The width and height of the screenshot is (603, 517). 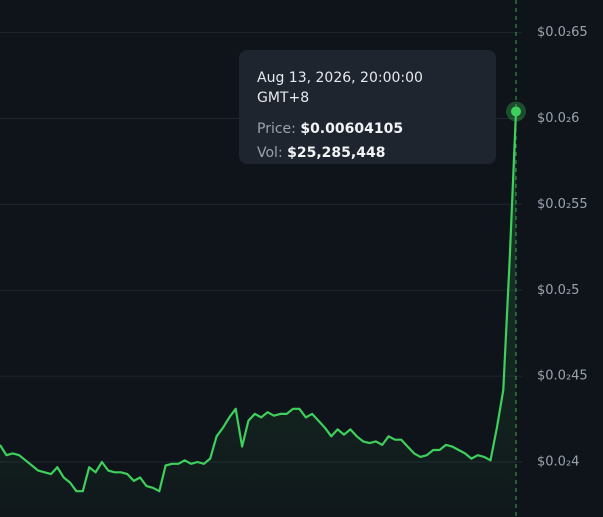 I want to click on y-tick-label: $0.0₂65, so click(x=562, y=32).